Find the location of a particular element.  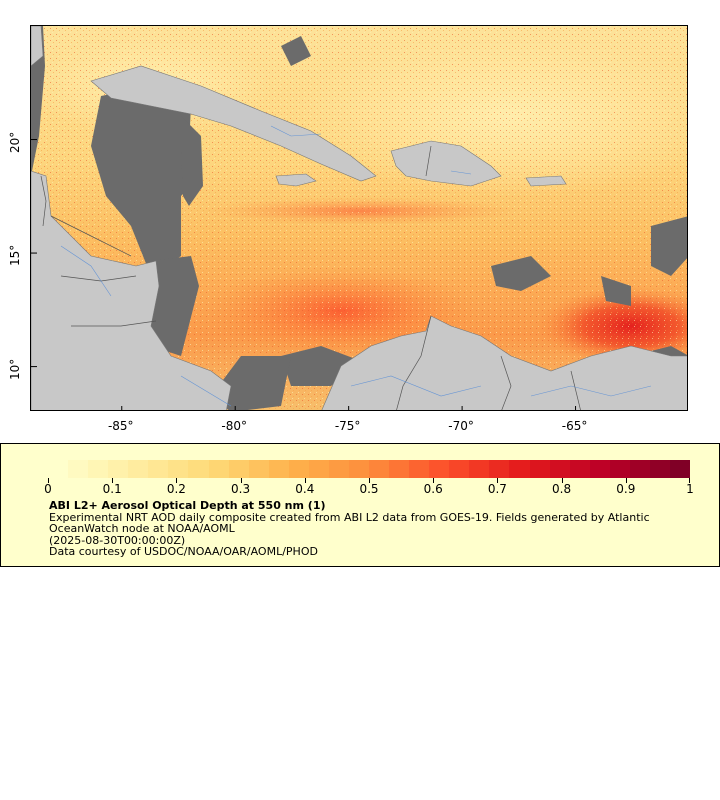

colorbar-label: 1 is located at coordinates (690, 489).